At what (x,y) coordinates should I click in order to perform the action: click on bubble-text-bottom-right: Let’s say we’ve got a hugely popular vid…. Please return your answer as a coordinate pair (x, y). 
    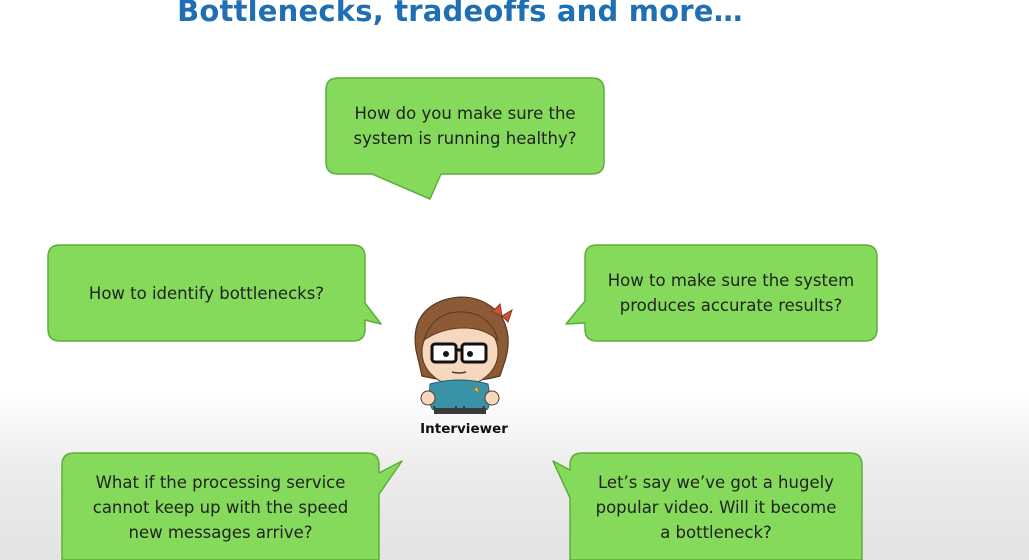
    Looking at the image, I should click on (716, 507).